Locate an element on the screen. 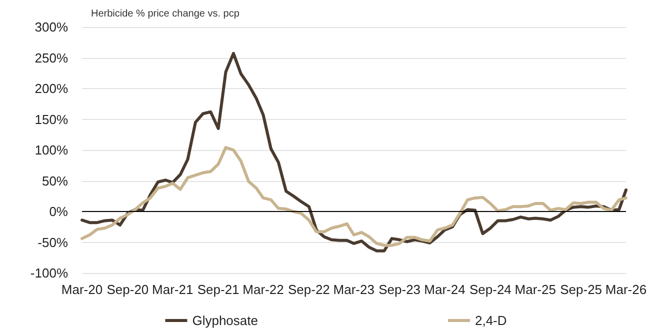 This screenshot has height=336, width=672. y-tick-label: 200% is located at coordinates (51, 88).